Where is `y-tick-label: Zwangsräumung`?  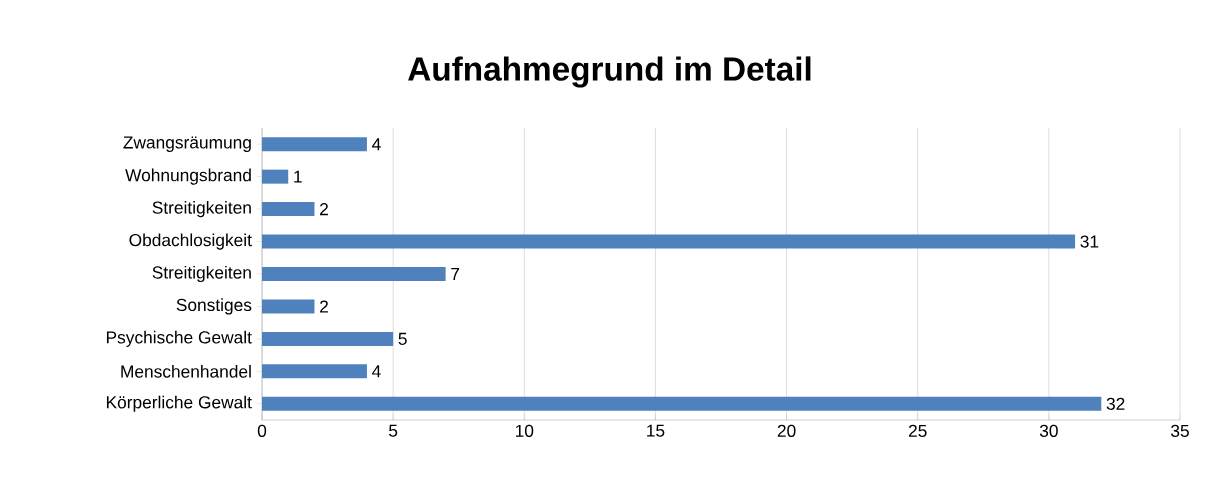
y-tick-label: Zwangsräumung is located at coordinates (187, 144).